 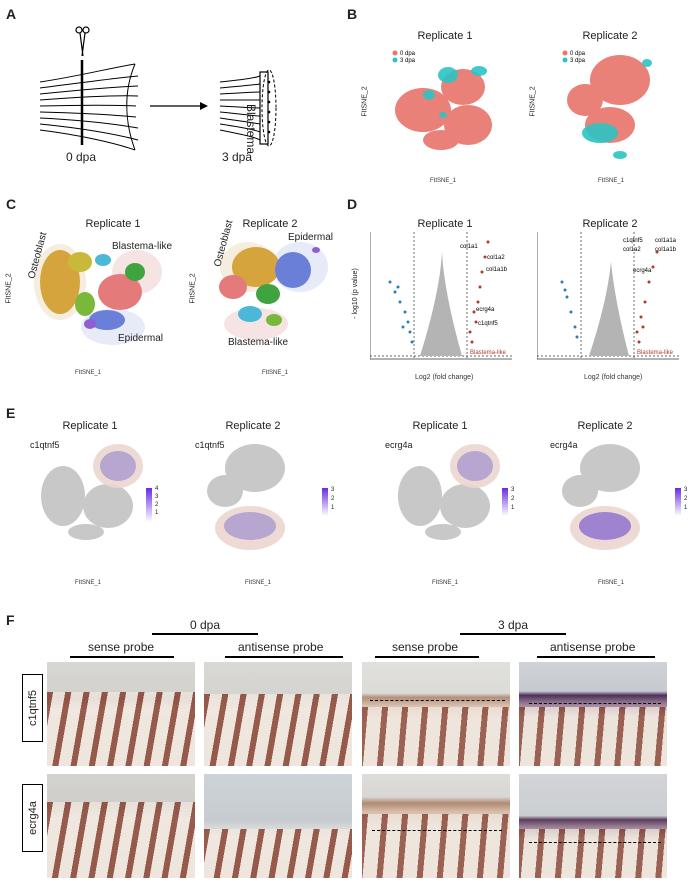 I want to click on e-xlabel-0: FItSNE_1, so click(x=88, y=583).